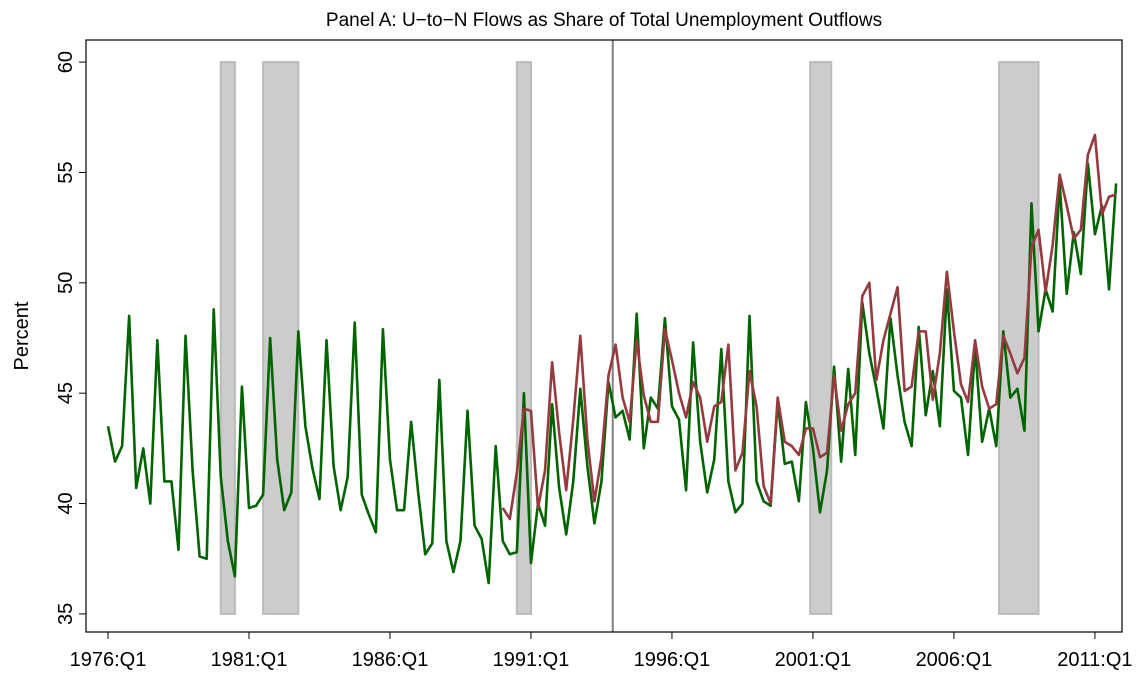 The image size is (1143, 681). What do you see at coordinates (66, 614) in the screenshot?
I see `y-tick-label: 35` at bounding box center [66, 614].